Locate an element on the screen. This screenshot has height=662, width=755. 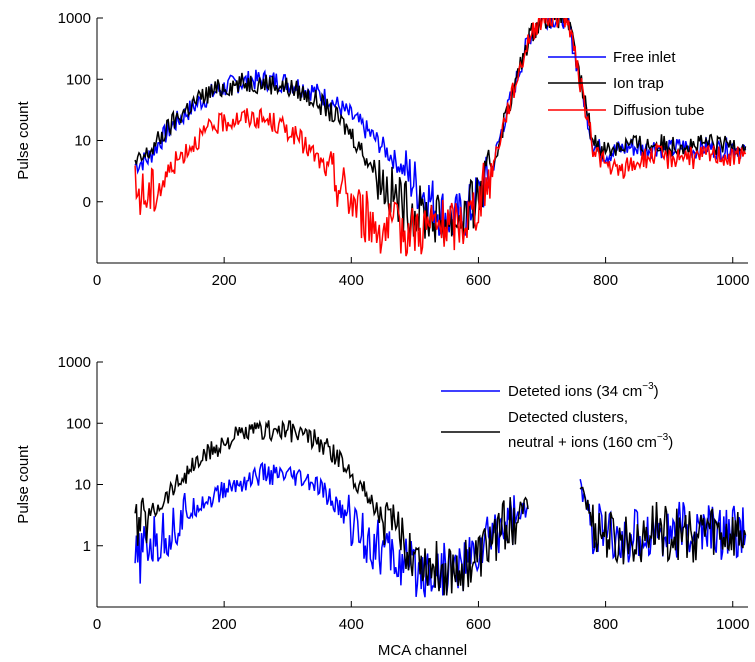
legend: Free inlet Ion trap Diffusion tube is located at coordinates (626, 84).